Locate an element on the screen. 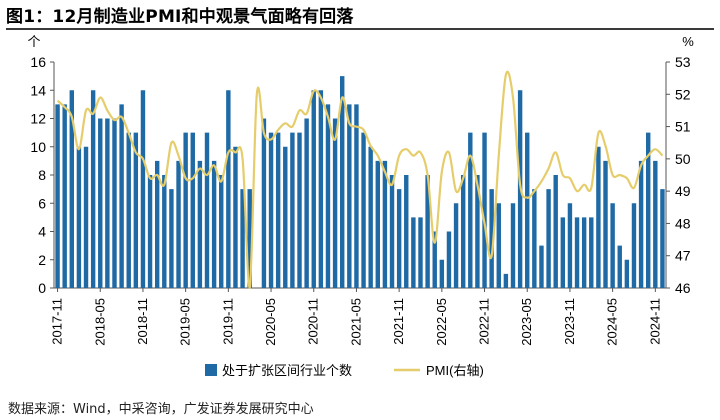 The width and height of the screenshot is (720, 420). x-tick-label: 2023-11 is located at coordinates (569, 321).